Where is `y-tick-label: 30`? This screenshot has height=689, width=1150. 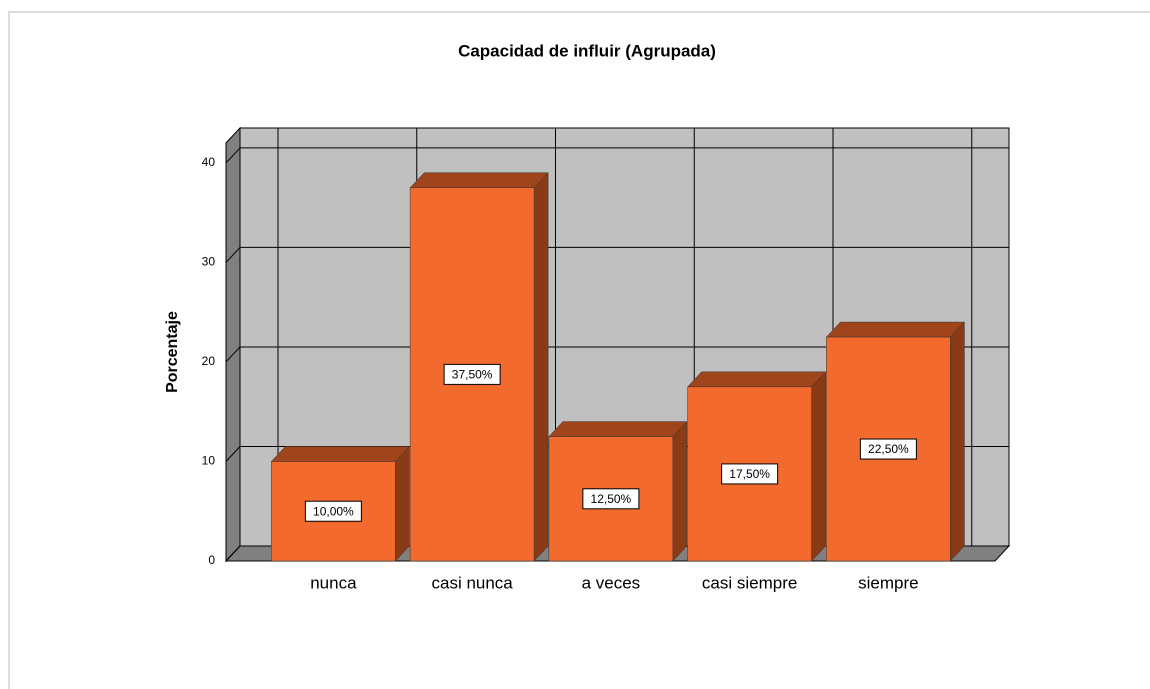 y-tick-label: 30 is located at coordinates (209, 262).